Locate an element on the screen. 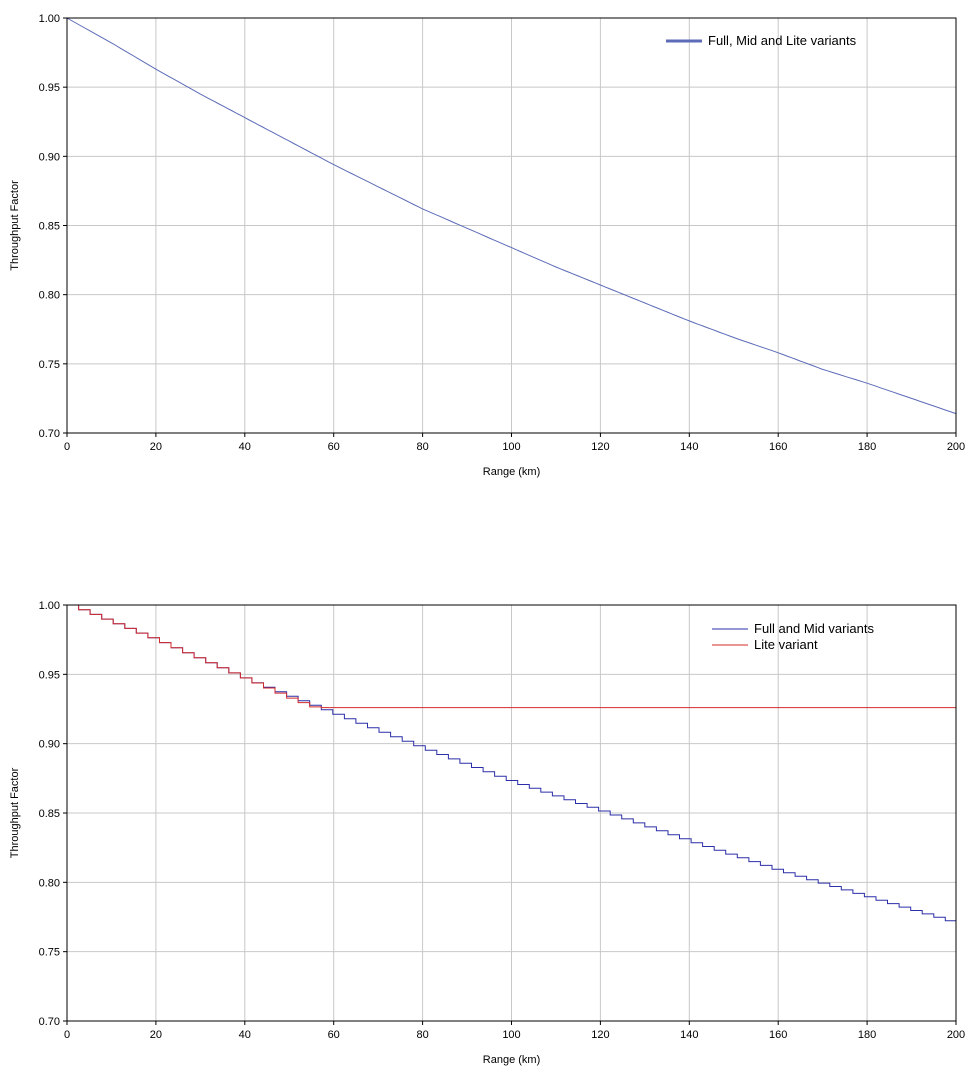 The image size is (976, 1080). legend-label-0: Full, Mid and Lite variants is located at coordinates (782, 40).